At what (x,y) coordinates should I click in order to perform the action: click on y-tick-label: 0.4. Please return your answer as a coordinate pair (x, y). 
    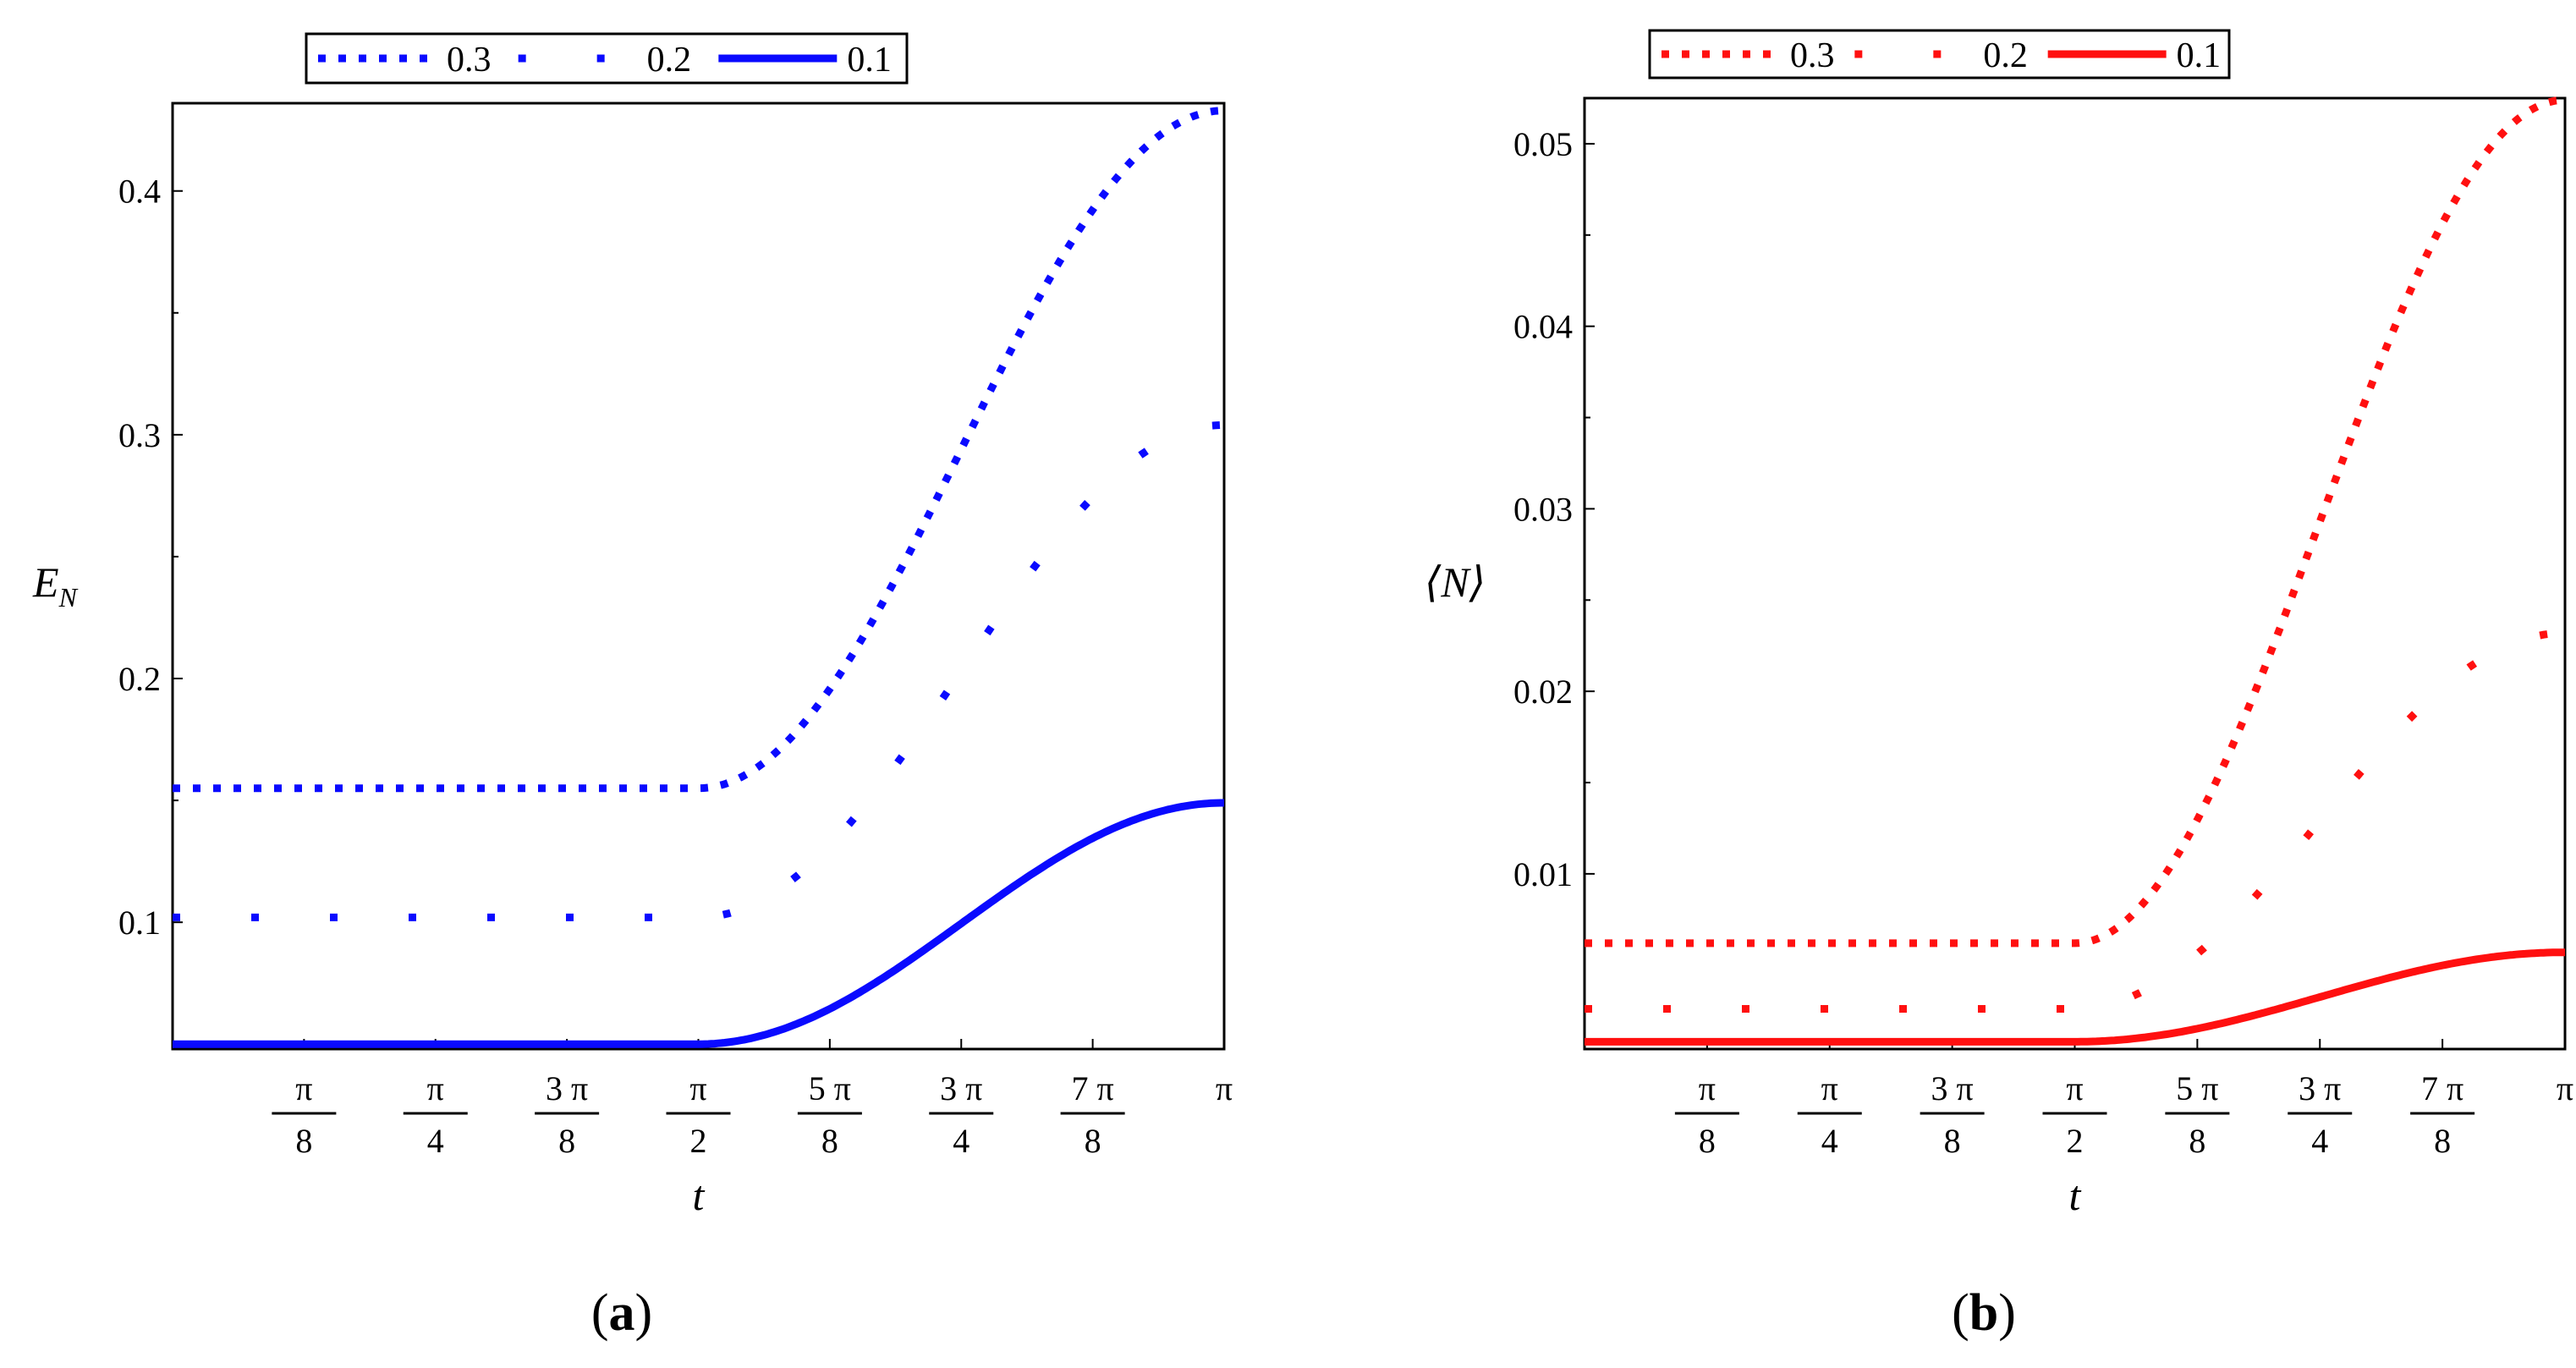
    Looking at the image, I should click on (139, 192).